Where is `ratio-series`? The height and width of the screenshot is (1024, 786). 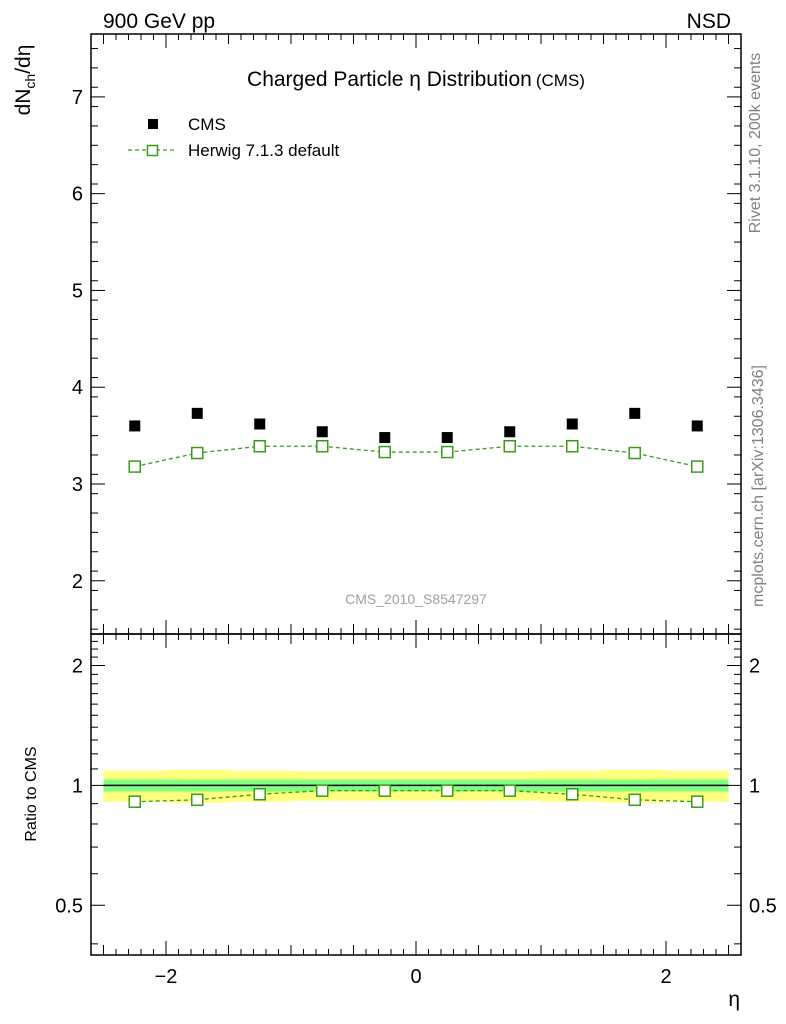
ratio-series is located at coordinates (416, 796).